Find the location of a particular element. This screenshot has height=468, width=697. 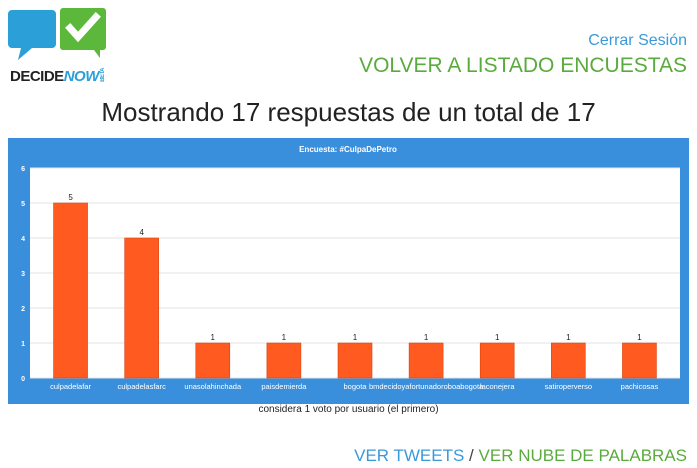

y-tick-label: 2 is located at coordinates (23, 309).